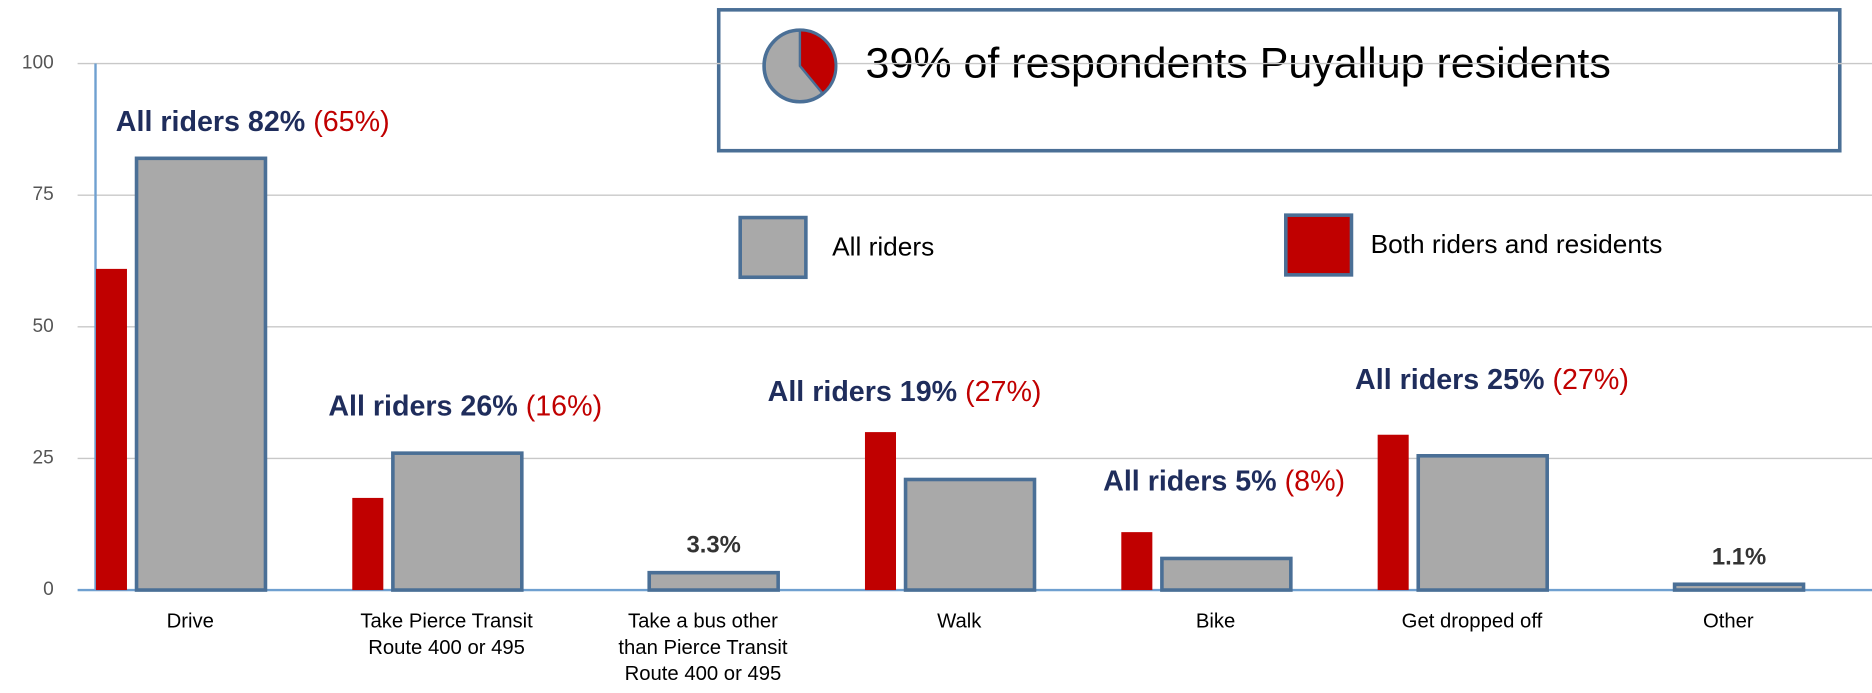 This screenshot has width=1872, height=693. What do you see at coordinates (351, 122) in the screenshot?
I see `annotation-note: (65%)` at bounding box center [351, 122].